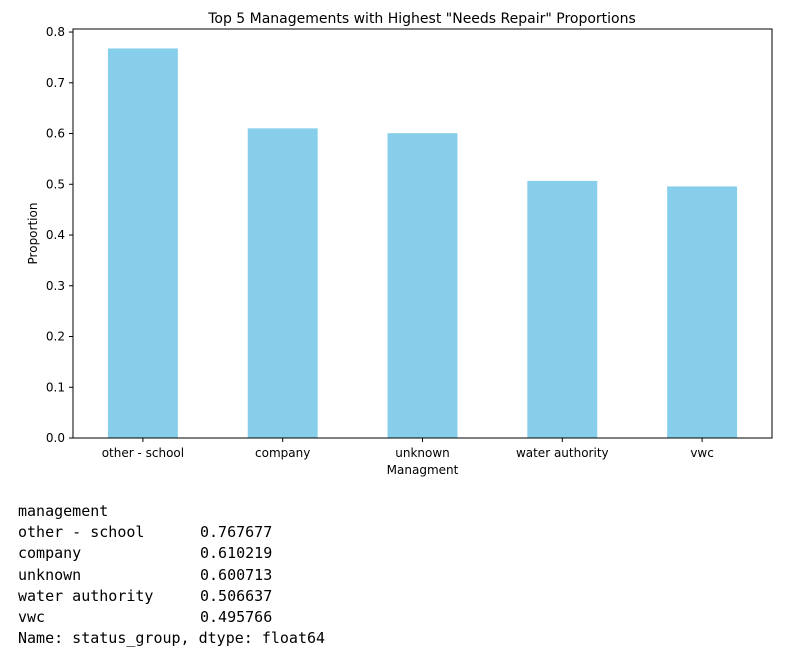 The height and width of the screenshot is (656, 796). What do you see at coordinates (55, 235) in the screenshot?
I see `y-tick-label: 0.4` at bounding box center [55, 235].